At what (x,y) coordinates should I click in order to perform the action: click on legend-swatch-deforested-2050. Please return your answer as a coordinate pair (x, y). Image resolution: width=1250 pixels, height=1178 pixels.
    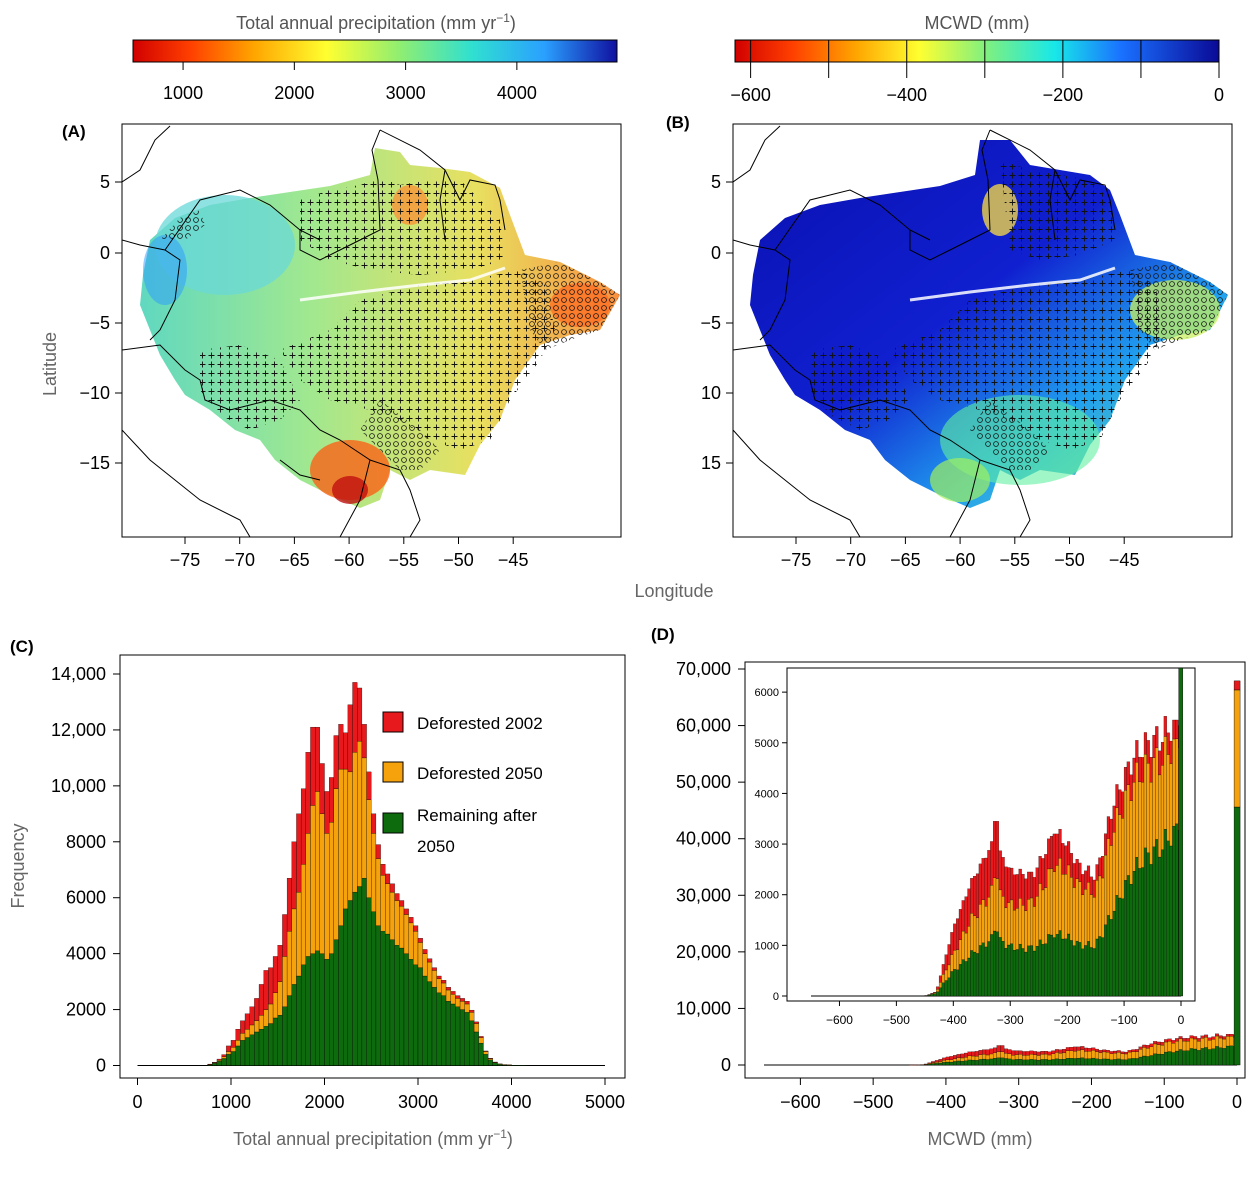
    Looking at the image, I should click on (393, 772).